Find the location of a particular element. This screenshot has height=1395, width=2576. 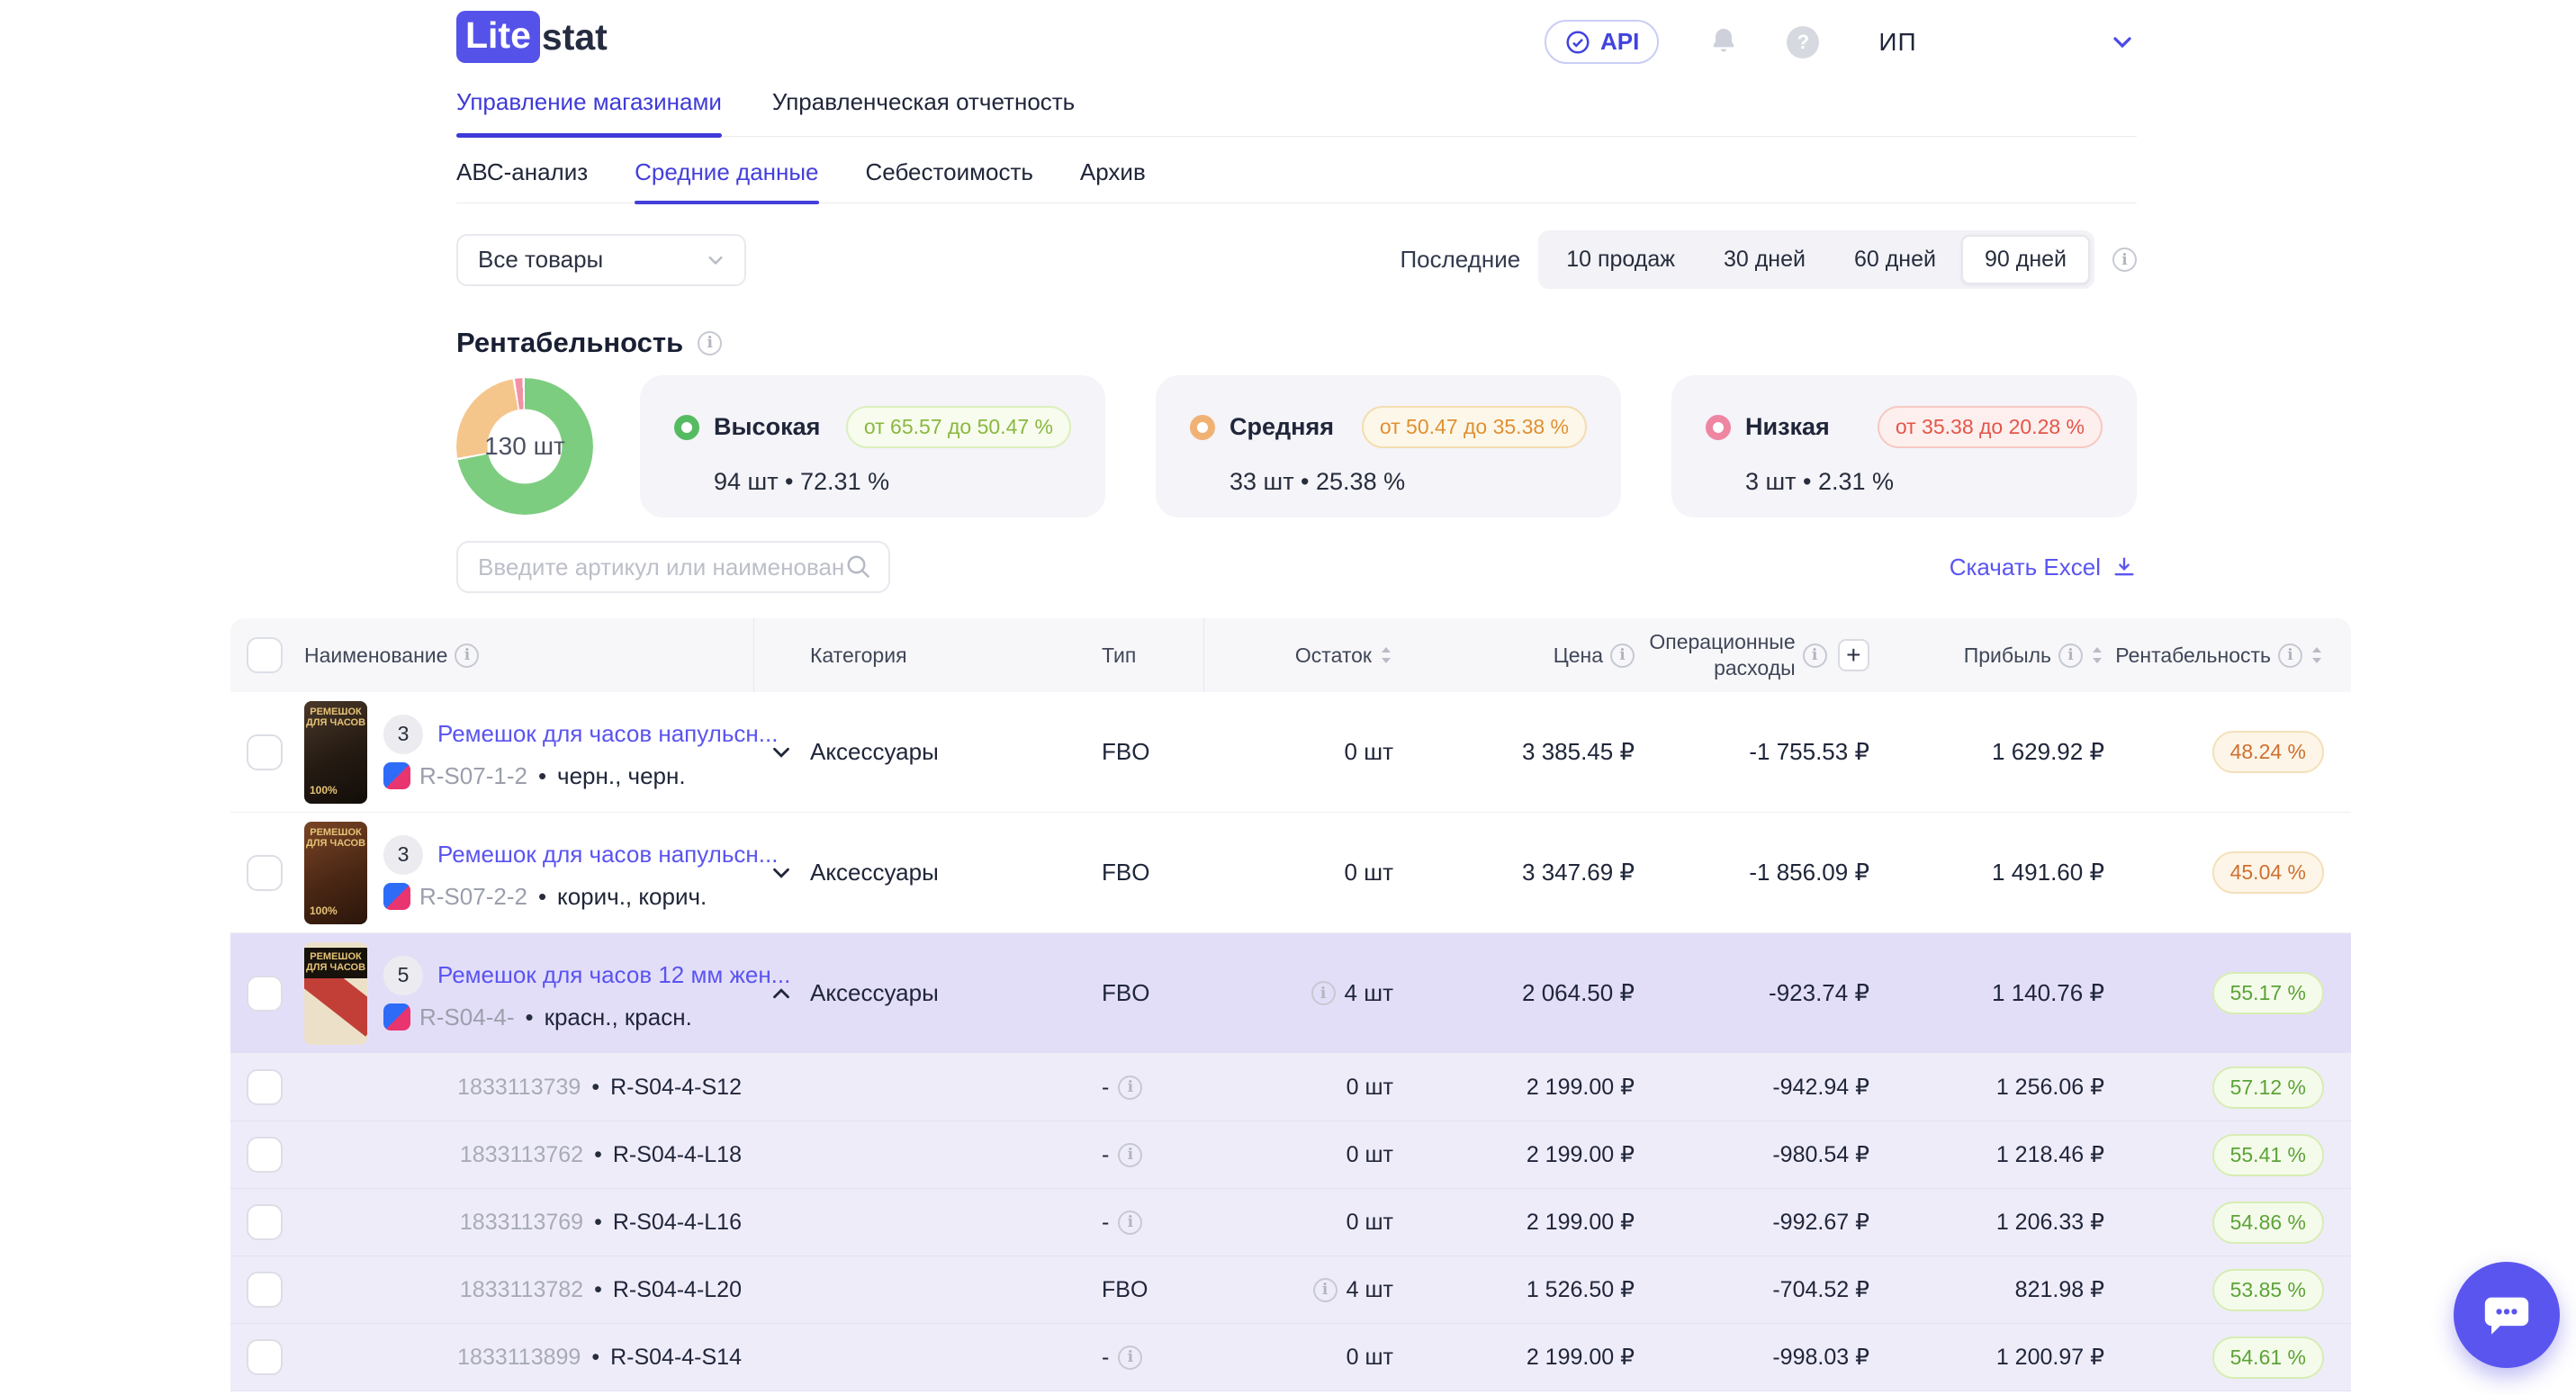

opex-info-icon: i is located at coordinates (1814, 655).